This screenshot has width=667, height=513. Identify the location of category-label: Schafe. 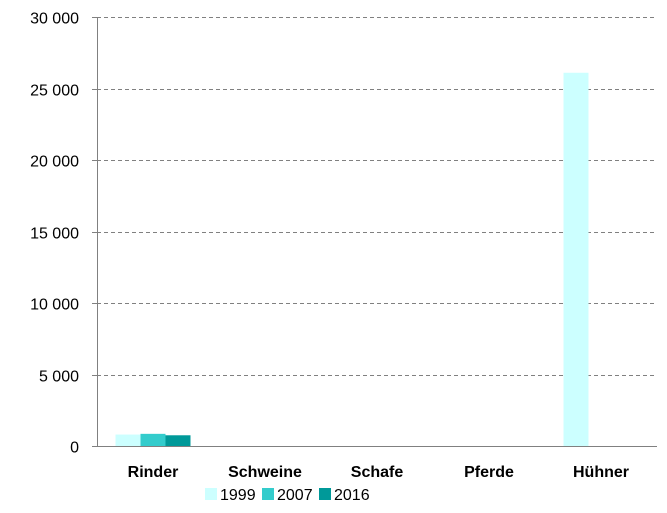
(377, 472).